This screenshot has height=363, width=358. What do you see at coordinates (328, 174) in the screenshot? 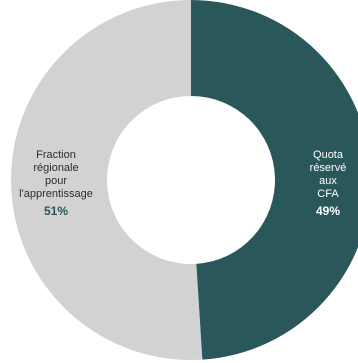
I see `slice-name-quota-cfa: Quota réservé aux CFA` at bounding box center [328, 174].